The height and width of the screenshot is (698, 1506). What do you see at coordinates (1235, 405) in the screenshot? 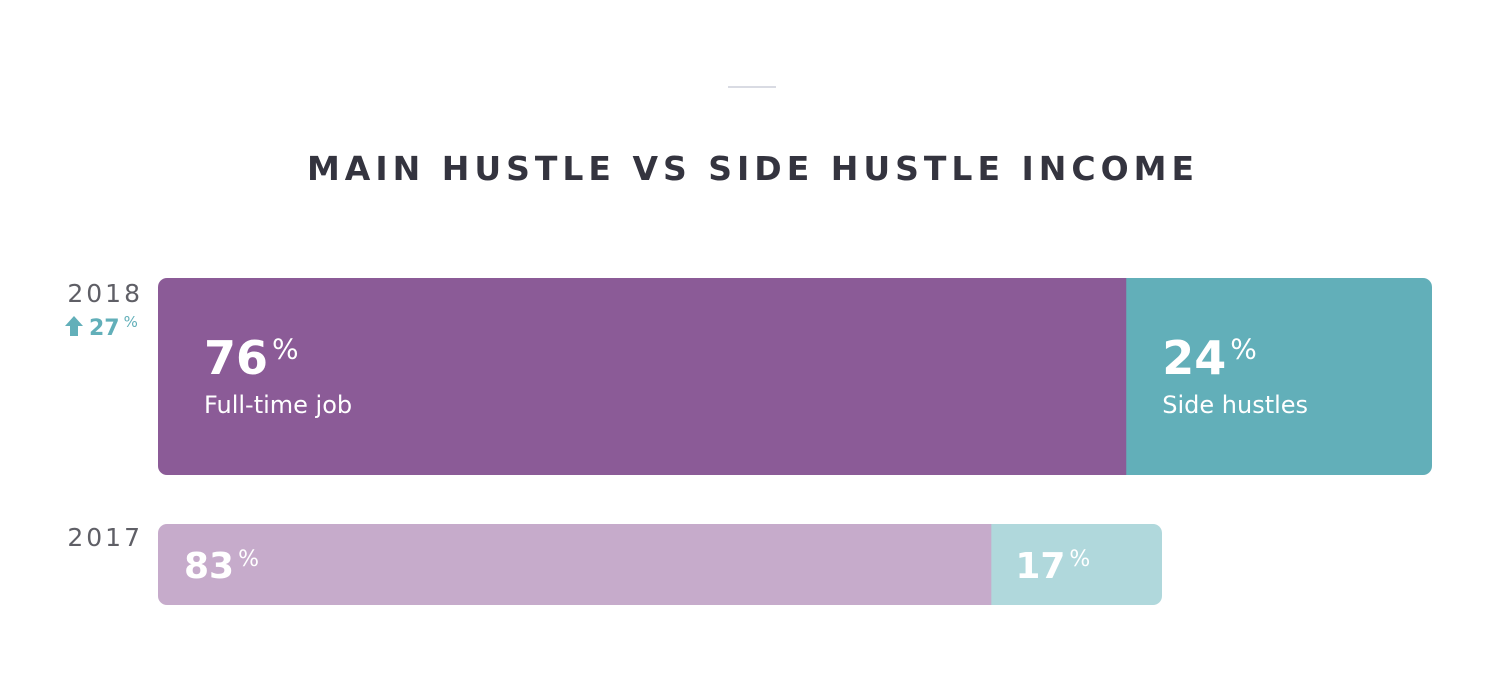
I see `series-name: Side hustles` at bounding box center [1235, 405].